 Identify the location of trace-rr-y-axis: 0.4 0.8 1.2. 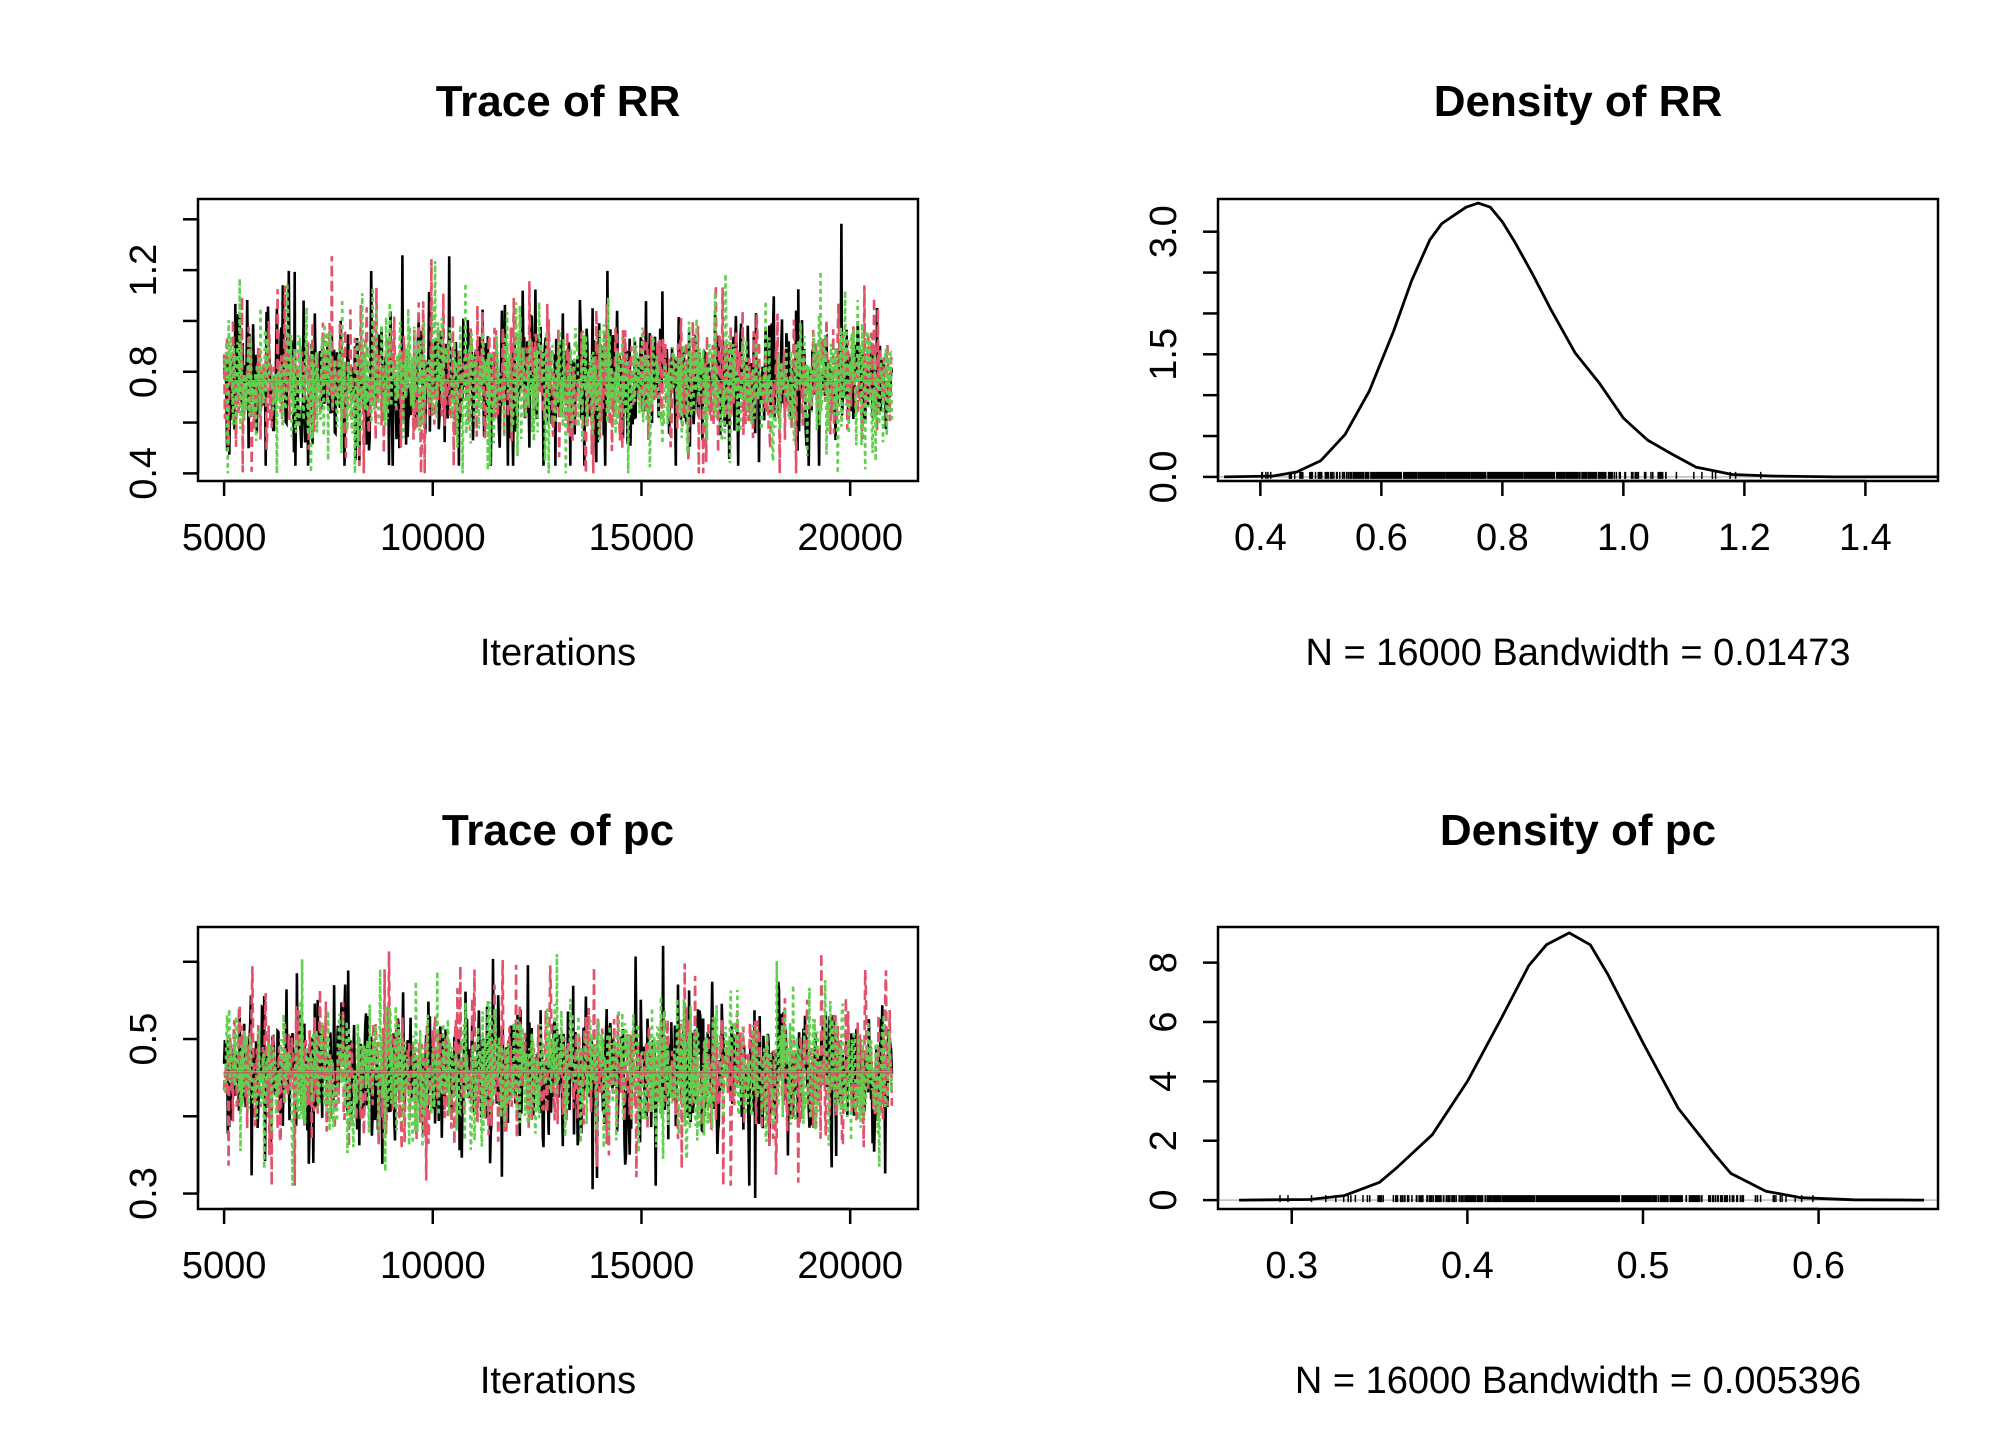
(161, 359).